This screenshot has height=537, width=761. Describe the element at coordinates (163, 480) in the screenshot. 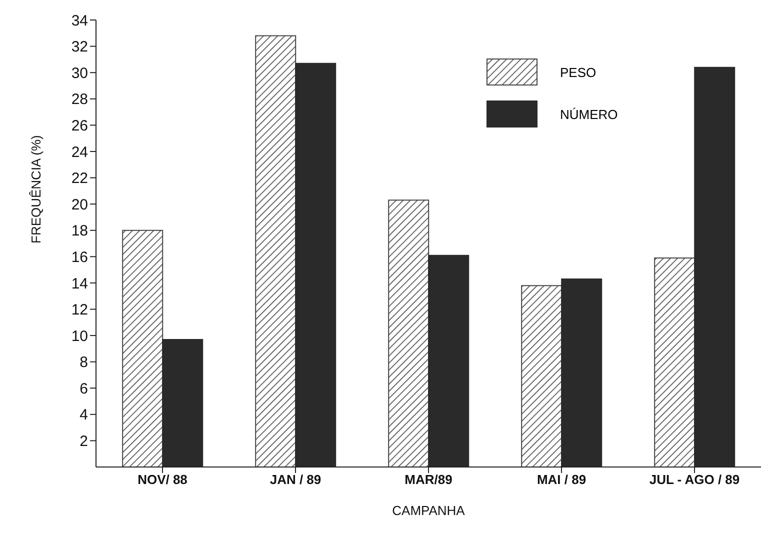

I see `x-tick-label: NOV/ 88` at that location.